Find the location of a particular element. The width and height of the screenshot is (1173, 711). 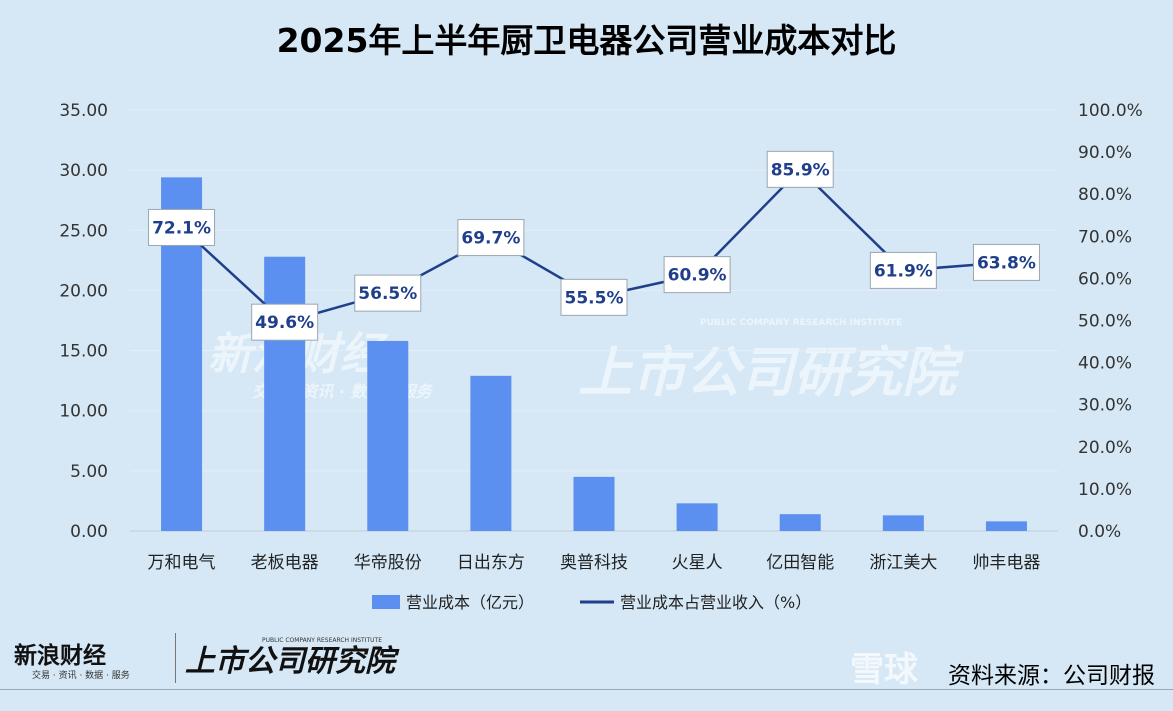

left-tick-label: 15.00 is located at coordinates (83, 352).